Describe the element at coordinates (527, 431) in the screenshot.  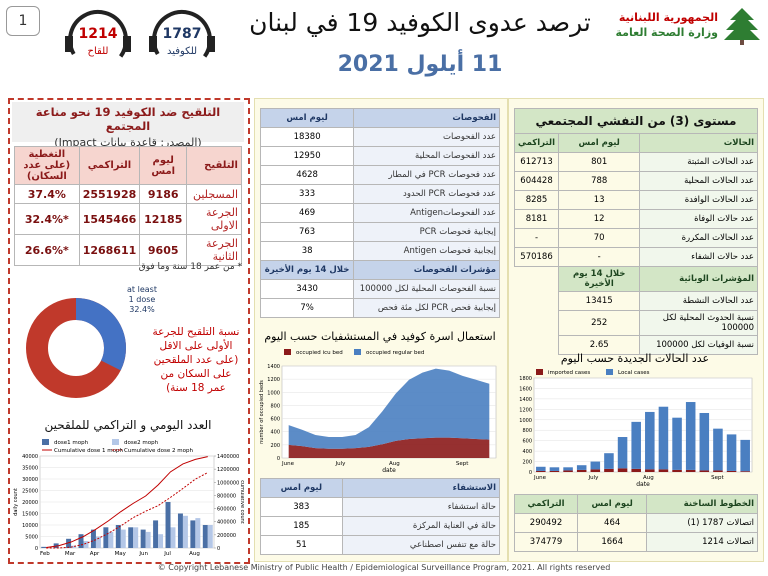
I see `y-tick-label: 800` at that location.